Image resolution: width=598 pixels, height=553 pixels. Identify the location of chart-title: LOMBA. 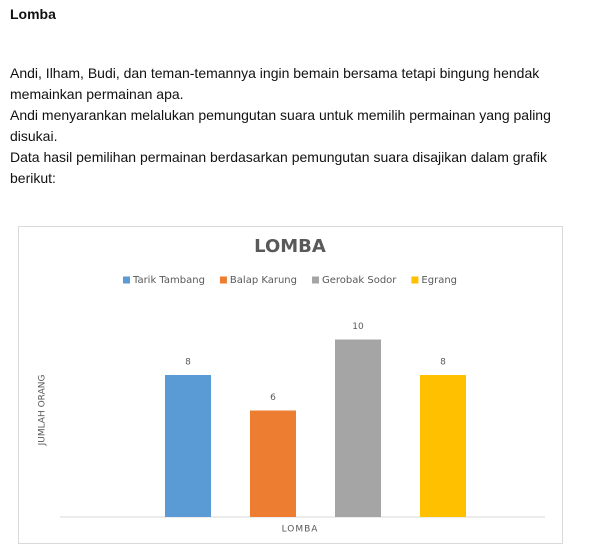
(290, 246).